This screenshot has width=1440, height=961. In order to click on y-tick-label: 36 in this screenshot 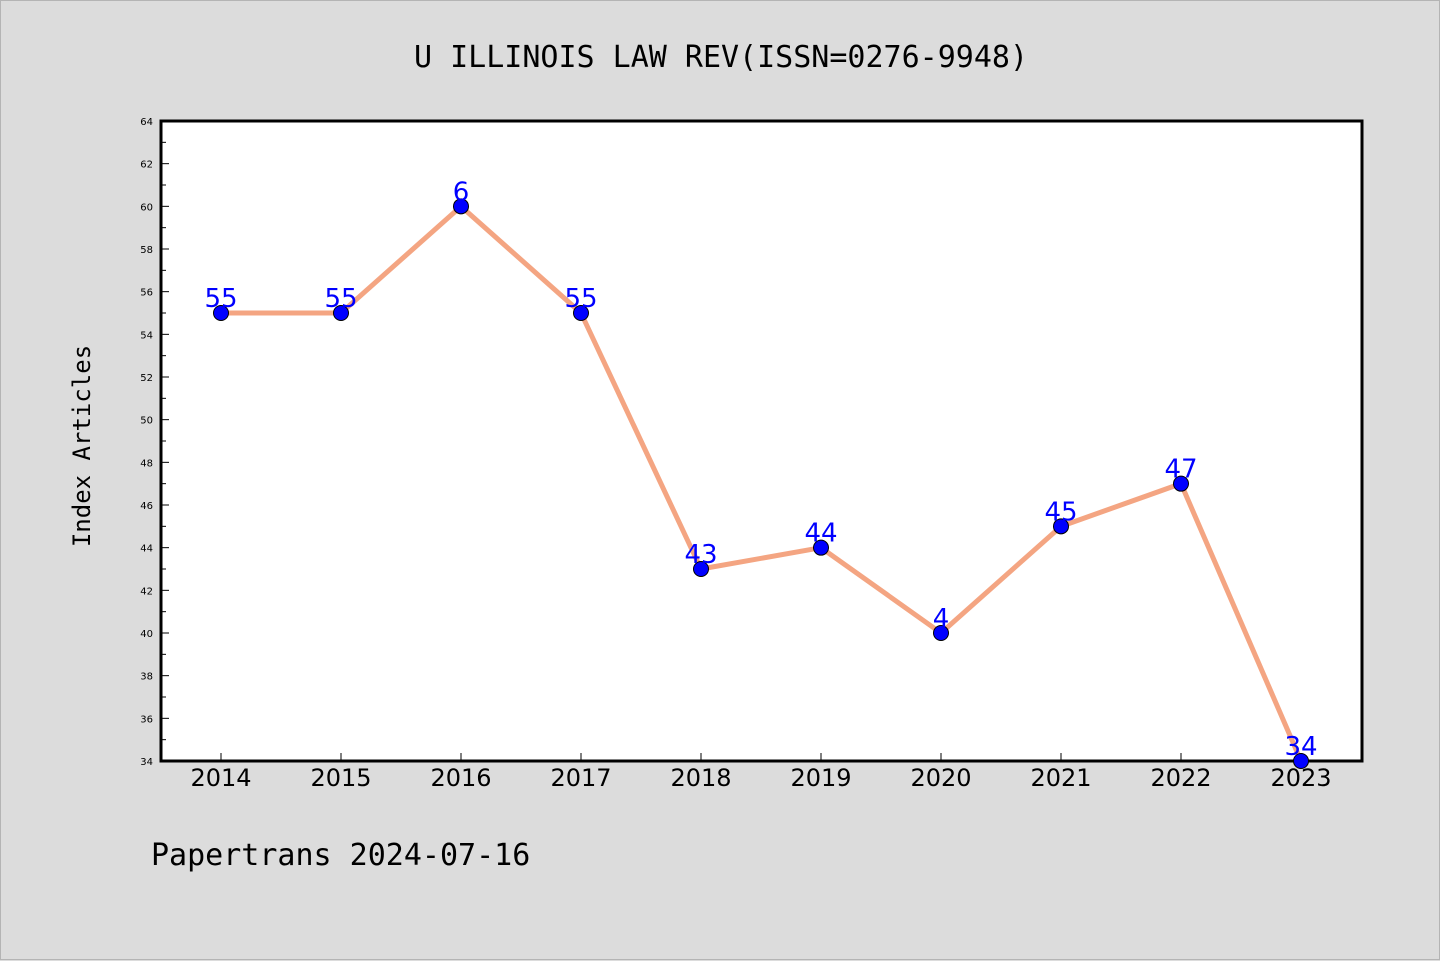, I will do `click(146, 719)`.